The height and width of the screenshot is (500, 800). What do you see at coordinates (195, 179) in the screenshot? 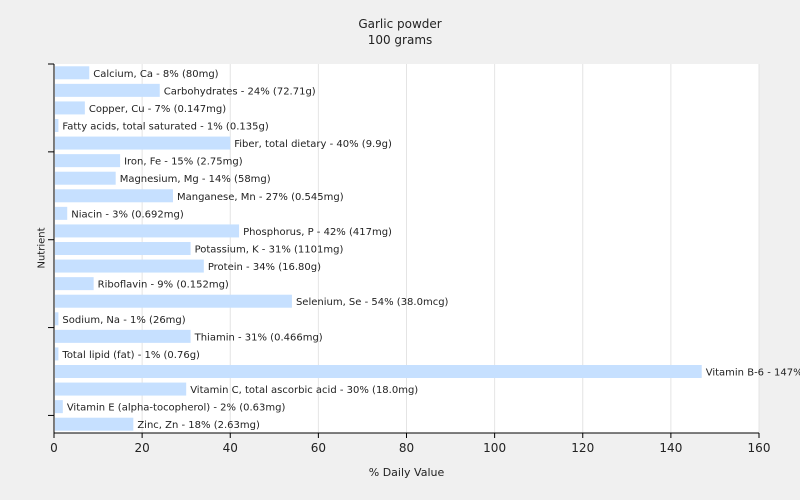
I see `data-label-6: Magnesium, Mg - 14% (58mg)` at bounding box center [195, 179].